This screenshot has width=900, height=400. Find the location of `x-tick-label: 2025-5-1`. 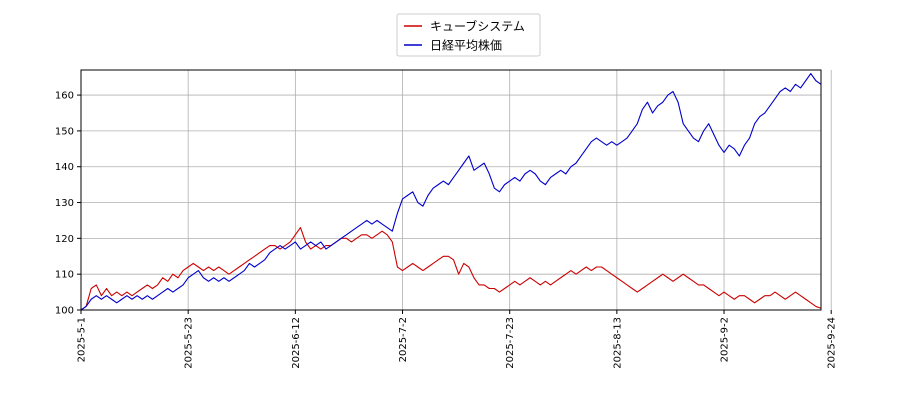

x-tick-label: 2025-5-1 is located at coordinates (82, 339).